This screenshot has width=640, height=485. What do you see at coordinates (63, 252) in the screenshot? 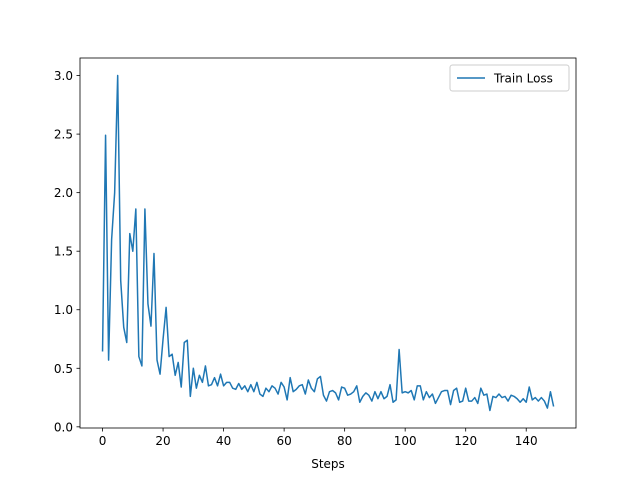
I see `y-tick-label: 1.5` at bounding box center [63, 252].